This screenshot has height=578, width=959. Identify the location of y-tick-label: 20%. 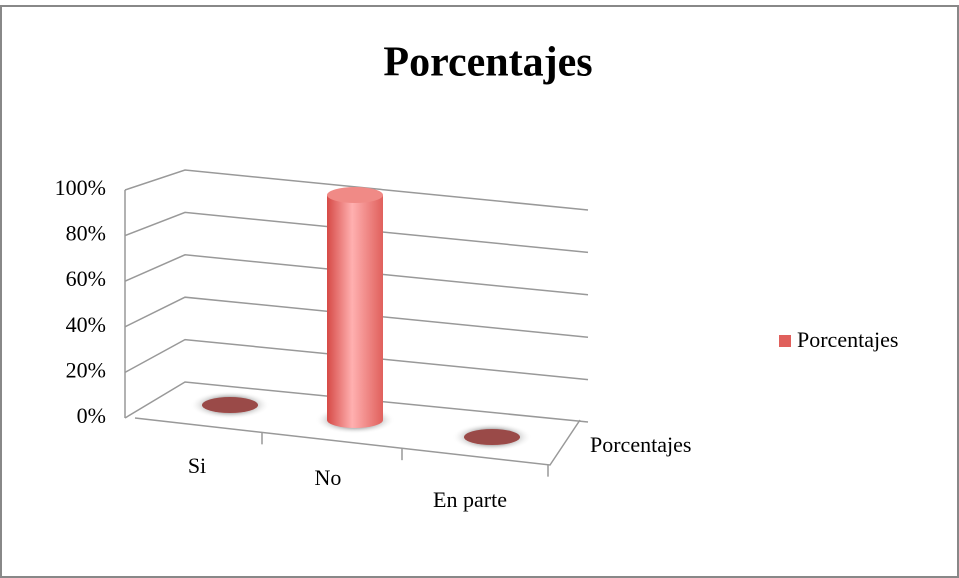
(86, 369).